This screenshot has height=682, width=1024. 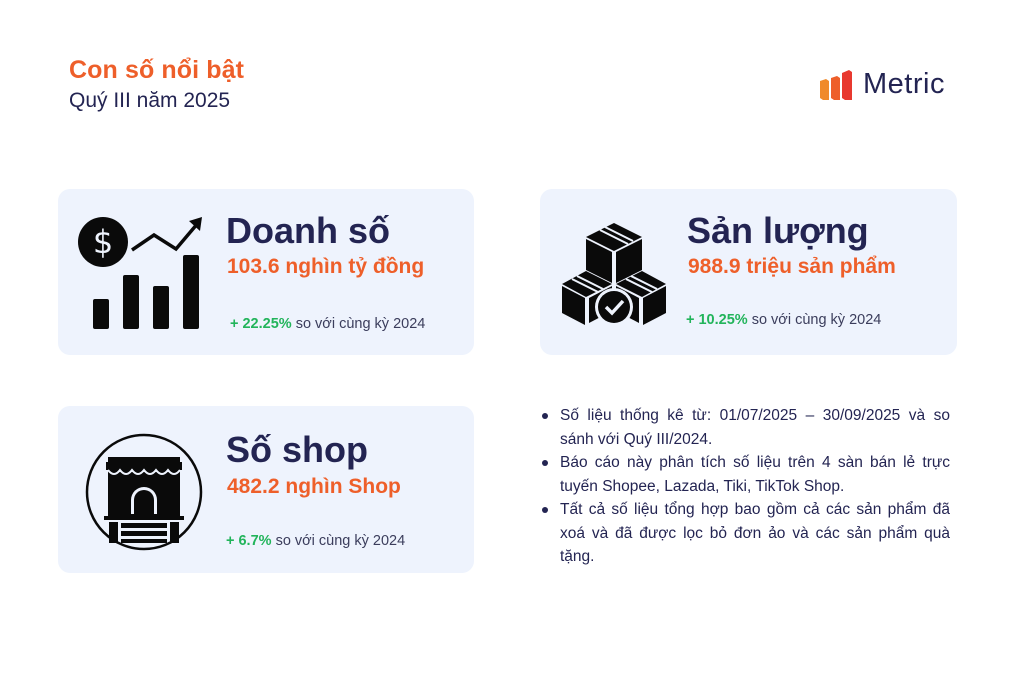 I want to click on card-value: 103.6 nghìn tỷ đồng, so click(x=326, y=266).